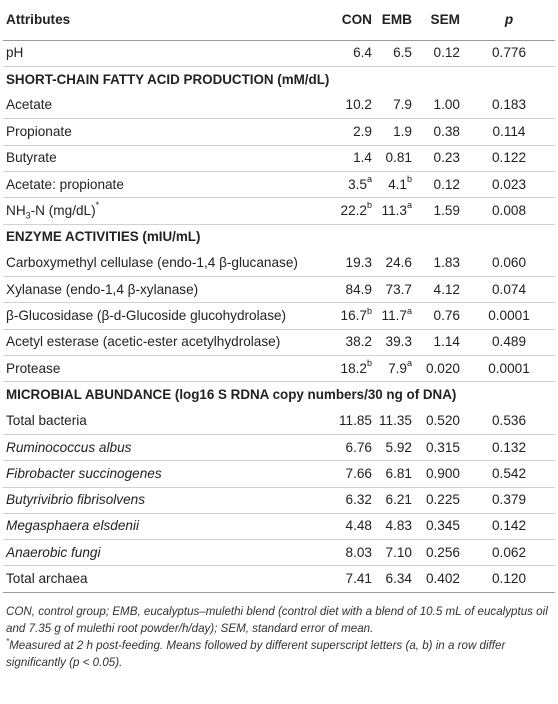 This screenshot has height=704, width=558. I want to click on sem-value: 0.76, so click(439, 316).